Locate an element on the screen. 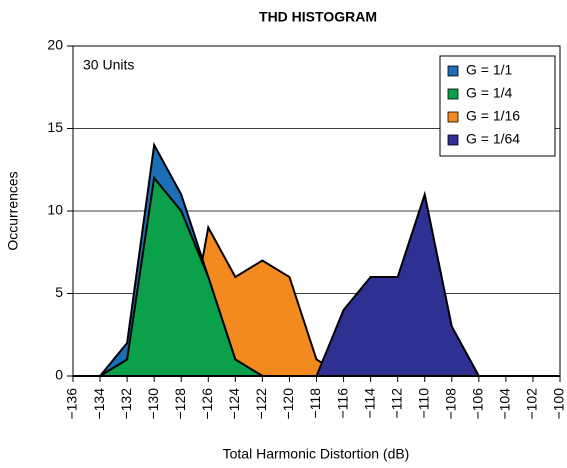 This screenshot has height=468, width=567. x-tick-label: −102 is located at coordinates (532, 404).